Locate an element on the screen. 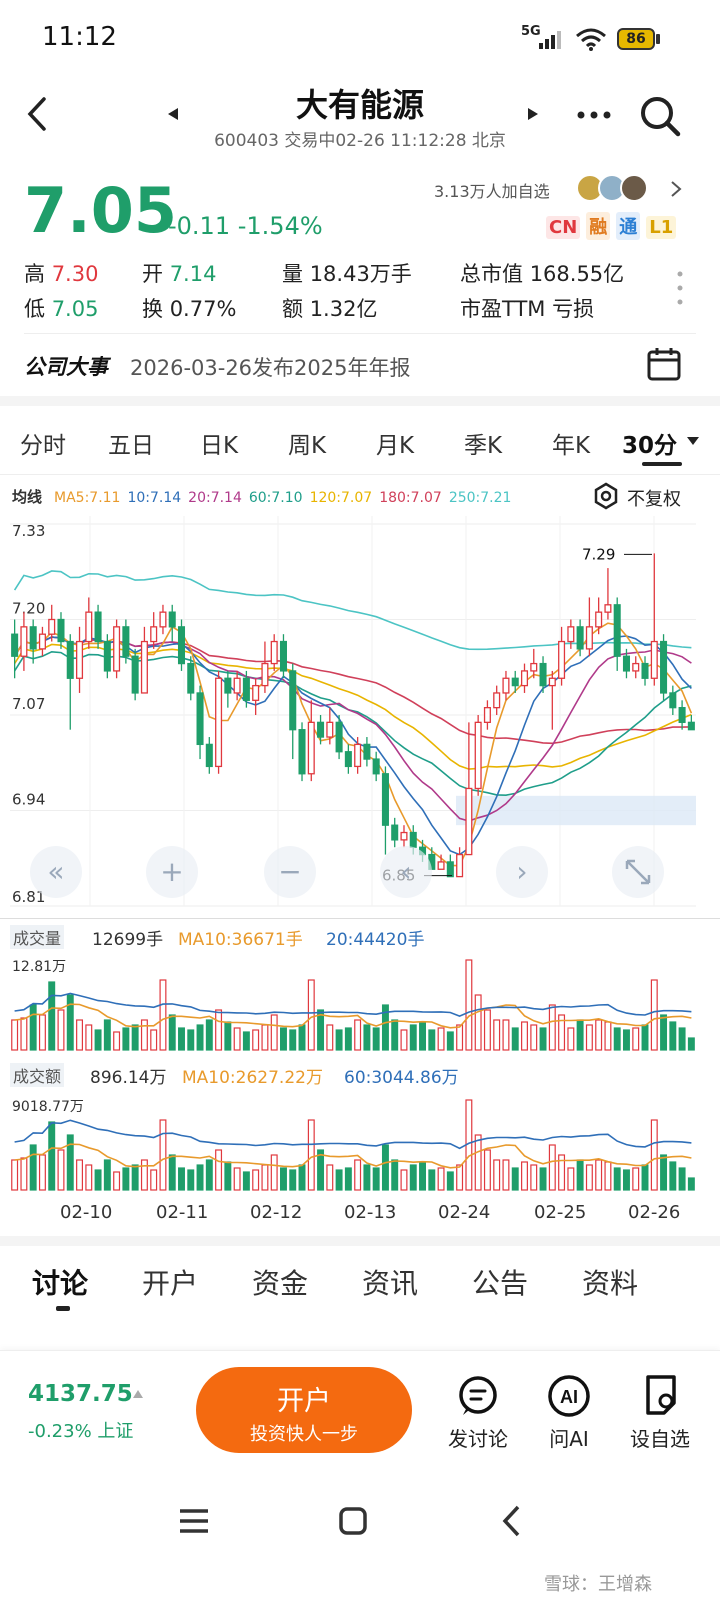 The width and height of the screenshot is (720, 1600). tab-monthly-k: 月K is located at coordinates (395, 446).